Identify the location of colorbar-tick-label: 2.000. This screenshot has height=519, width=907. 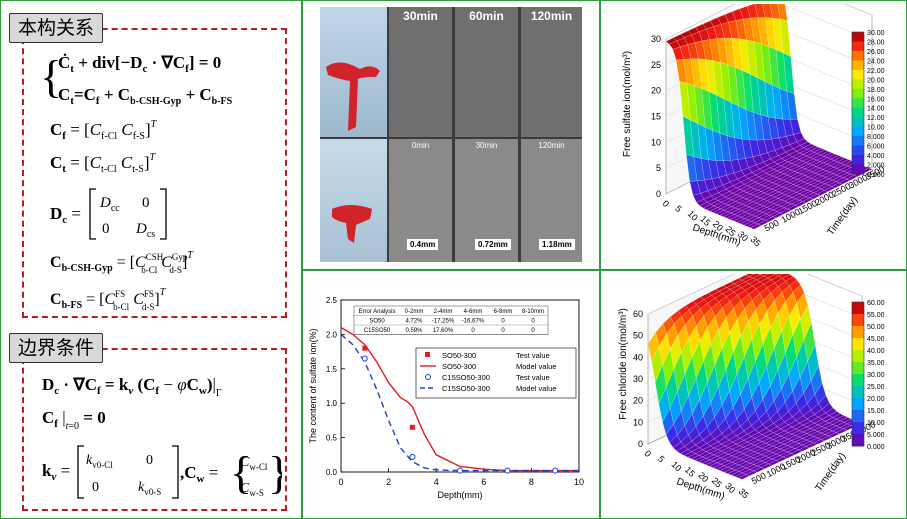
(876, 166).